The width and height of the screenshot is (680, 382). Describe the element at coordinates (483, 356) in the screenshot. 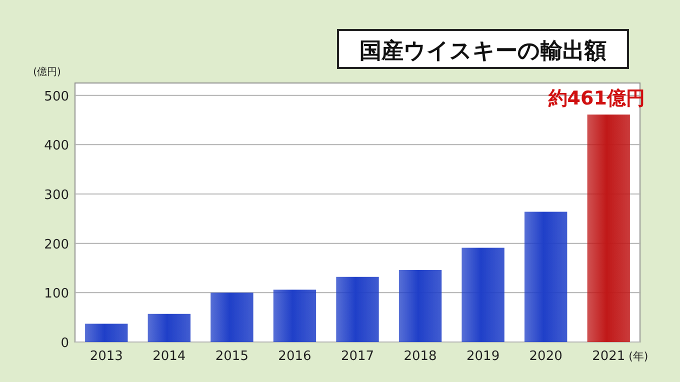

I see `x-tick-label: 2019` at that location.